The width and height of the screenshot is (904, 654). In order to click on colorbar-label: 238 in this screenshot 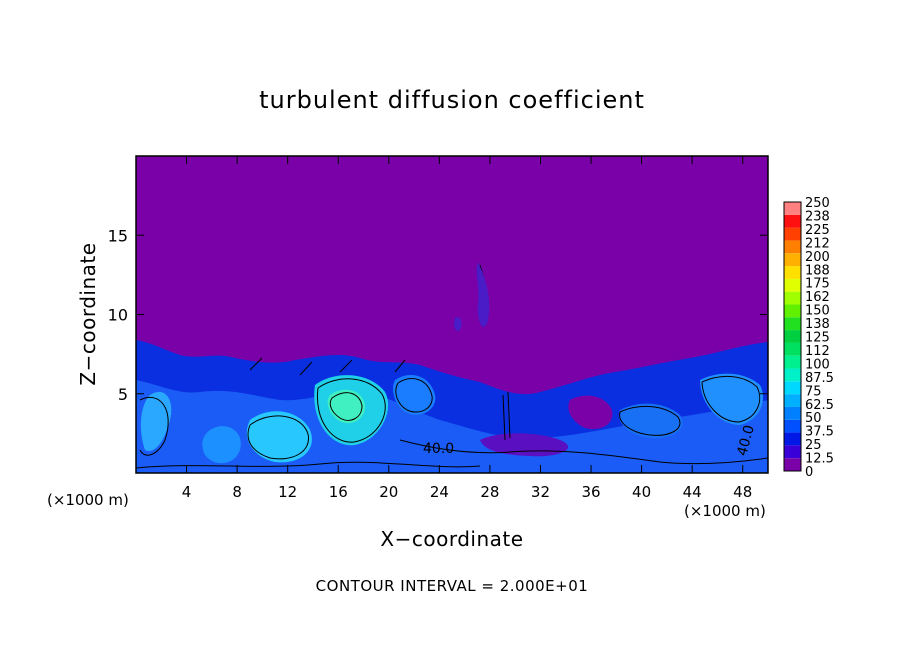, I will do `click(817, 216)`.